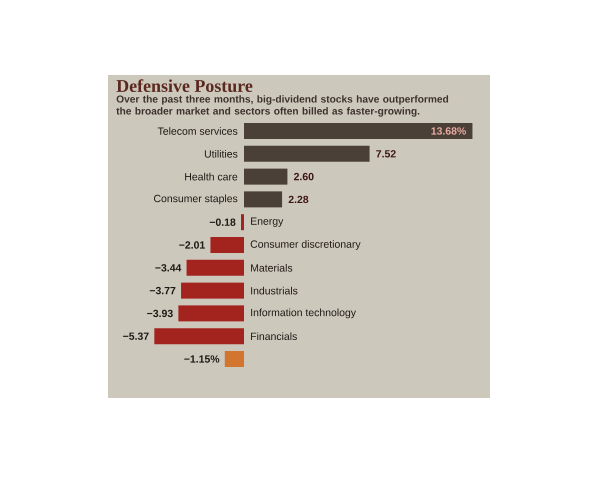 The width and height of the screenshot is (598, 492). Describe the element at coordinates (221, 154) in the screenshot. I see `y-tick-label: Utilities` at that location.